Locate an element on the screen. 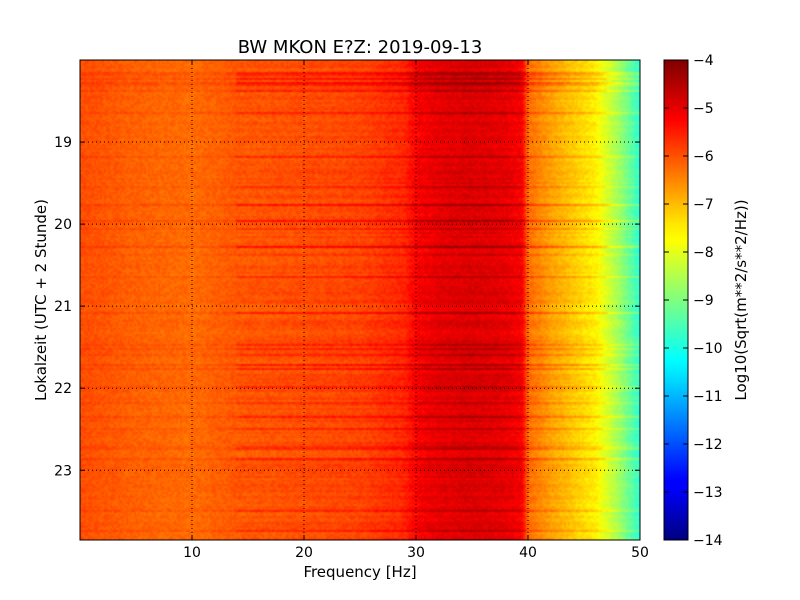 This screenshot has width=800, height=600. colorbar-label: Log10(Sqrt(m**2/s**2/Hz)) is located at coordinates (741, 299).